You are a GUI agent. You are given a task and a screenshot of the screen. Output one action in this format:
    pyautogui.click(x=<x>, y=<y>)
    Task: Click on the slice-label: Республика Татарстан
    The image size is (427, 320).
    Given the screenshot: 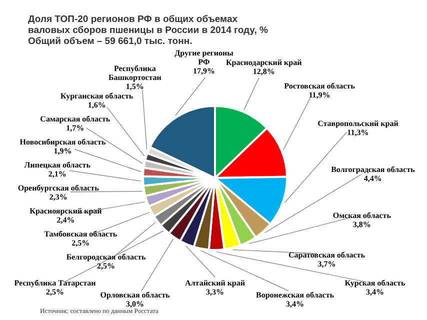 What is the action you would take?
    pyautogui.click(x=55, y=283)
    